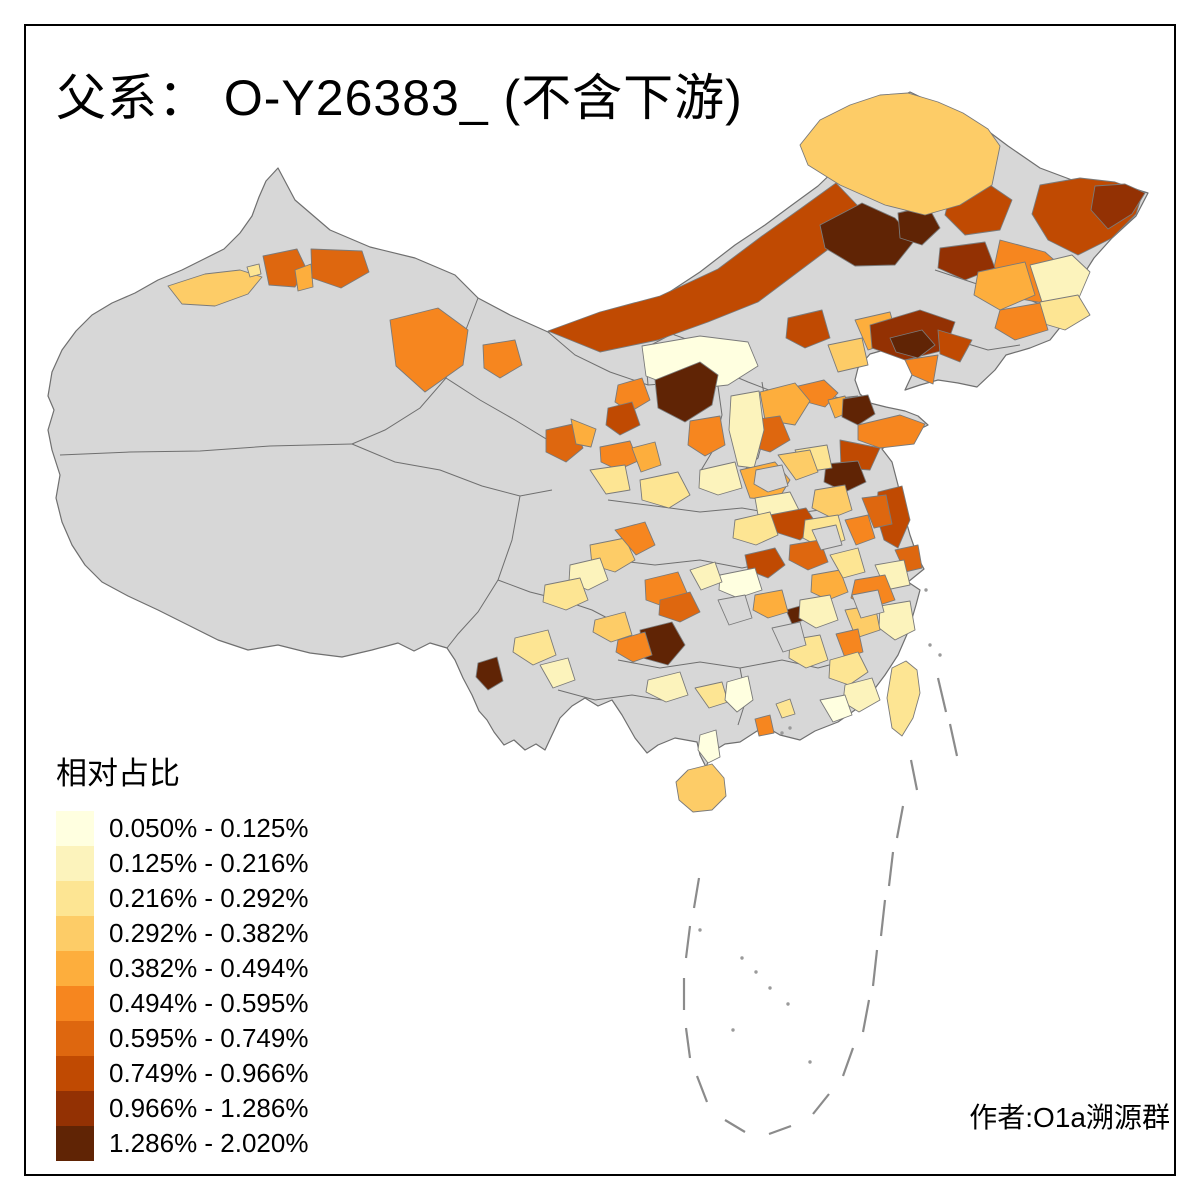  Describe the element at coordinates (209, 863) in the screenshot. I see `legend-label: 0.125% - 0.216%` at that location.